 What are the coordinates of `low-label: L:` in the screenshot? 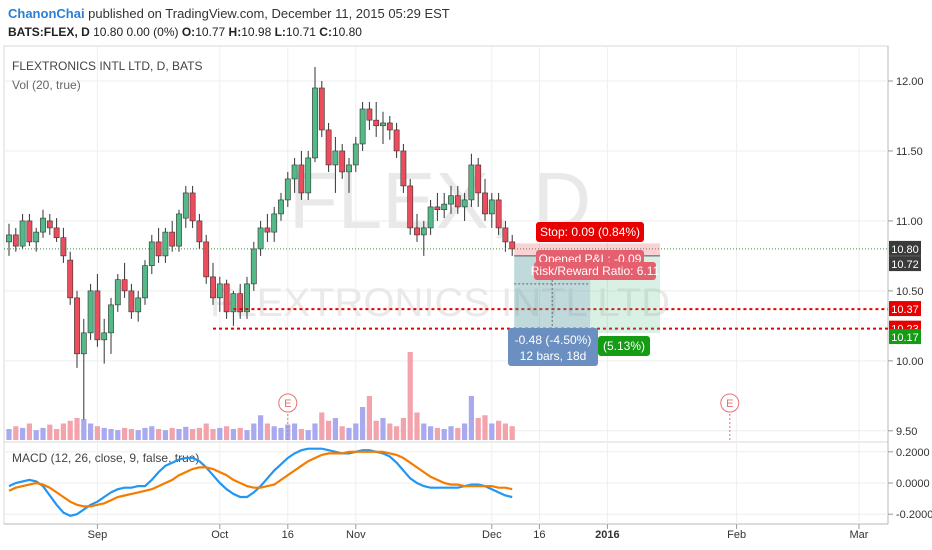 It's located at (278, 32).